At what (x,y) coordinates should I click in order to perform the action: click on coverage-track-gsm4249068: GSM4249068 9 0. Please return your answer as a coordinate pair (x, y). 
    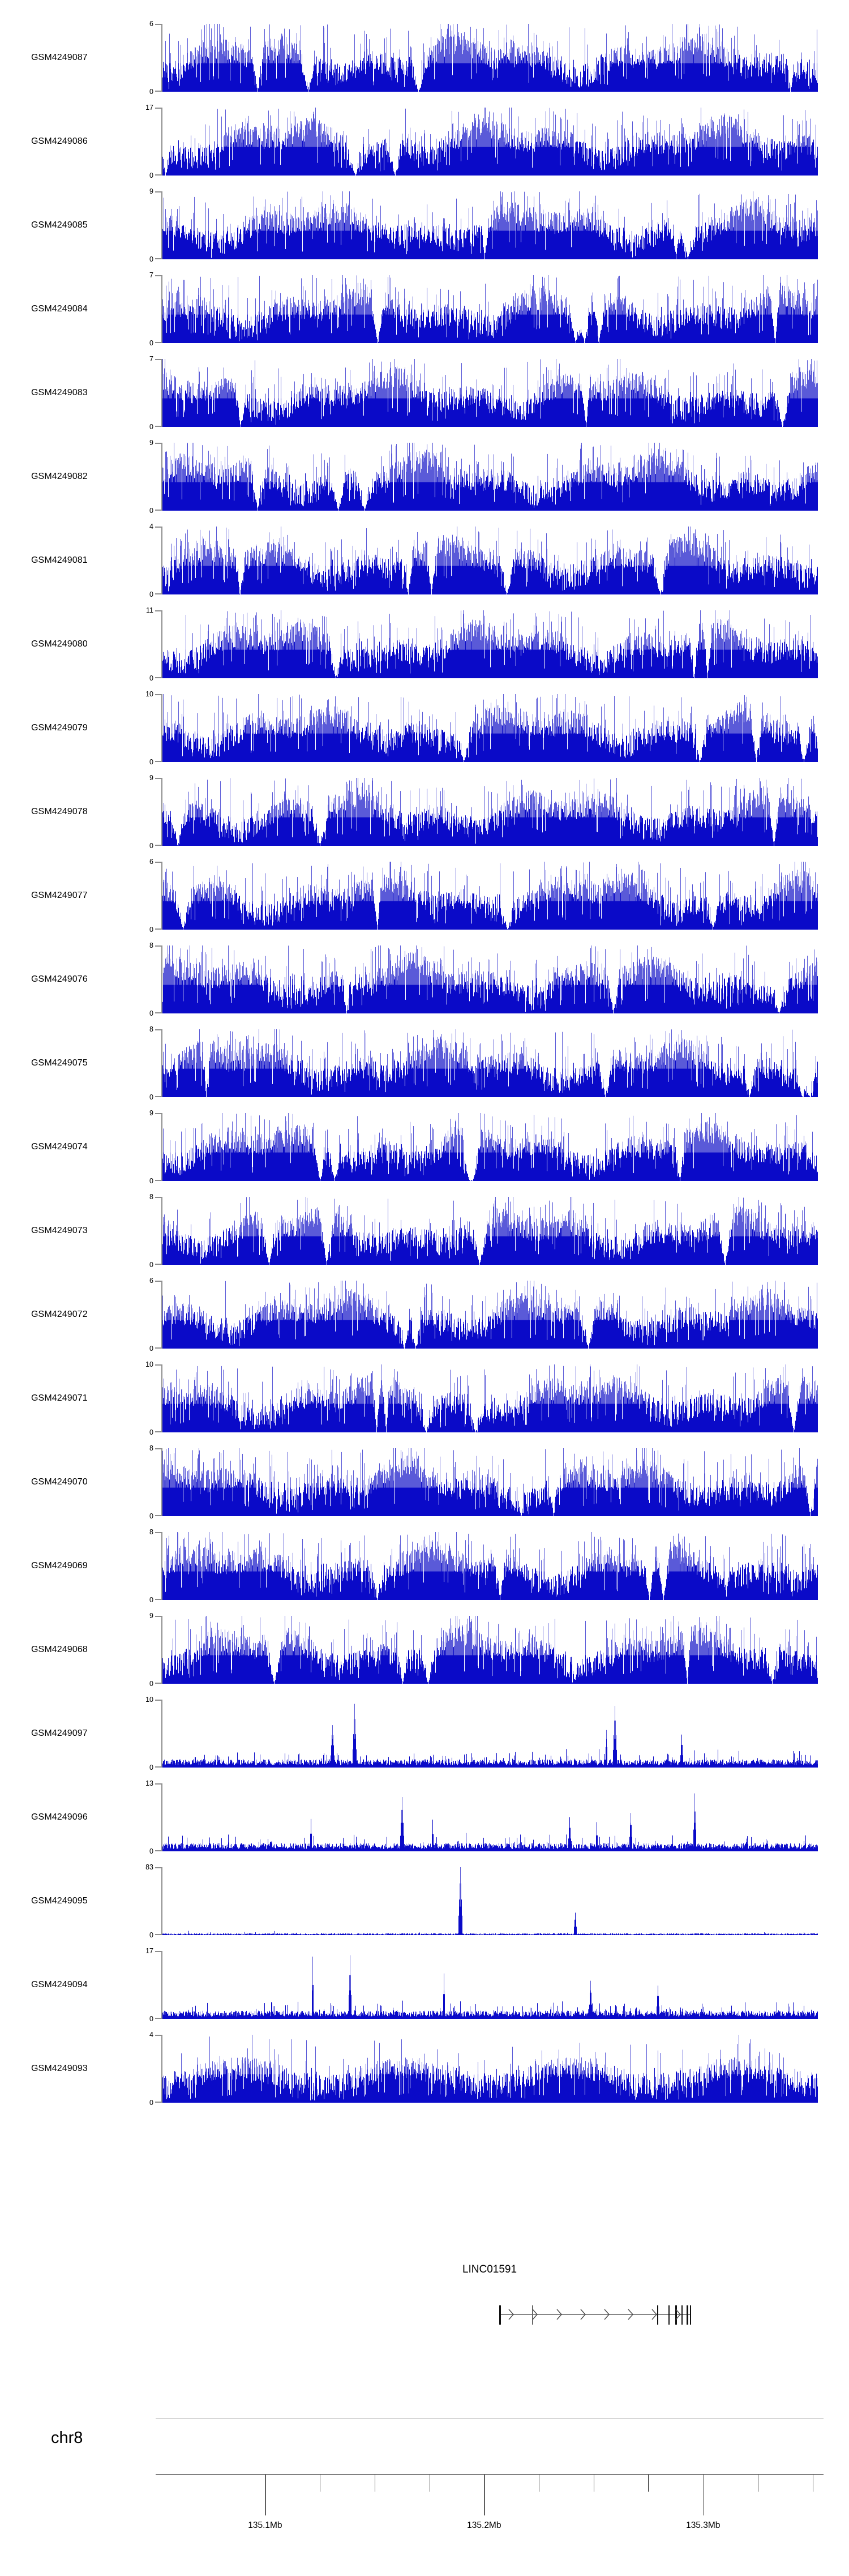
    Looking at the image, I should click on (424, 1650).